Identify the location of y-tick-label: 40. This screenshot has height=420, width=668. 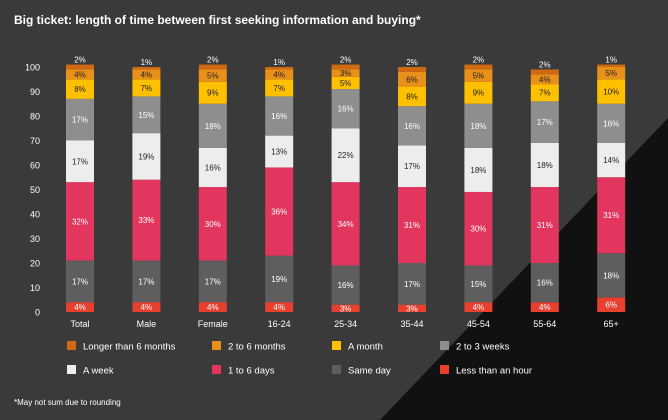
(35, 215).